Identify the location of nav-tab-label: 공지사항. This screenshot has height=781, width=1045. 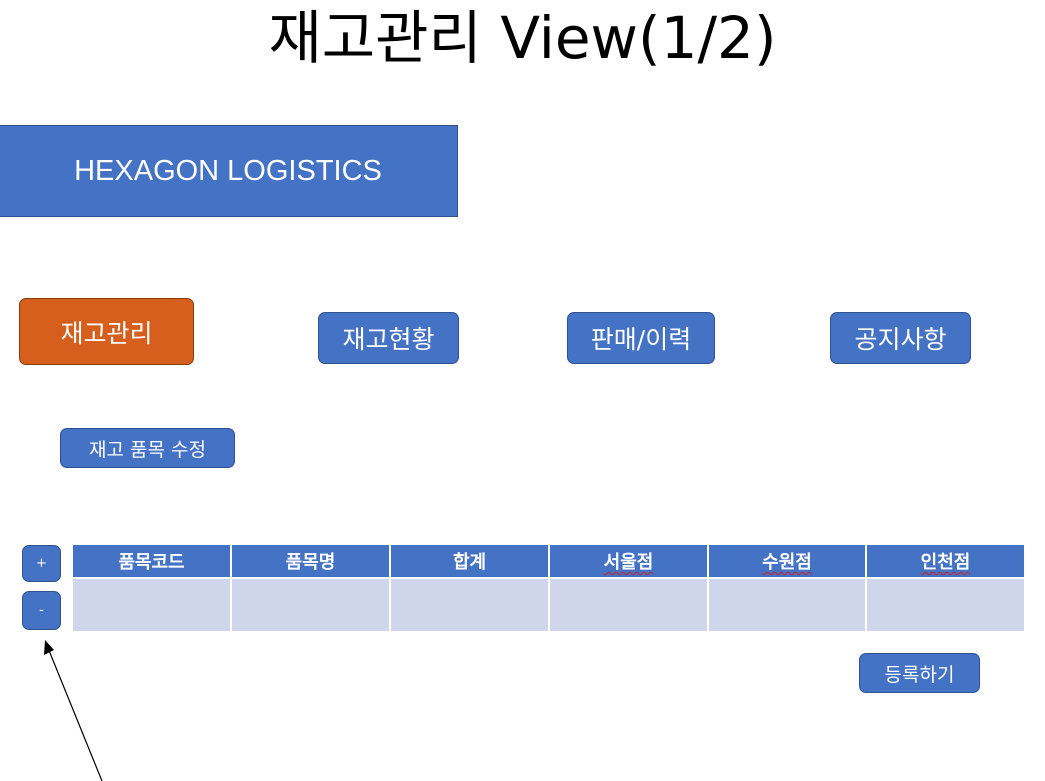
(900, 339).